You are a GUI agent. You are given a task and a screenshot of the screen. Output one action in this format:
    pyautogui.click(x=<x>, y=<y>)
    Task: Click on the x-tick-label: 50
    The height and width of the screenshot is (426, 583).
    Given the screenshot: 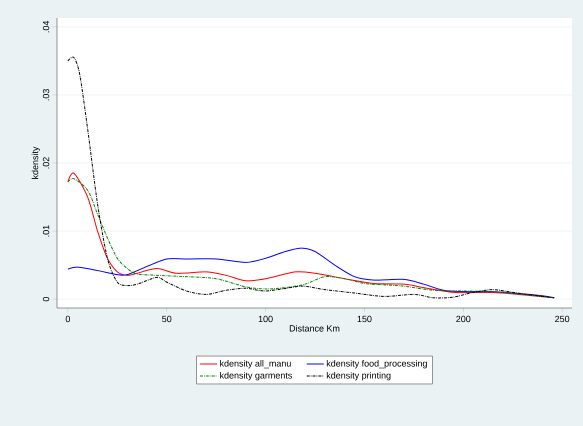 What is the action you would take?
    pyautogui.click(x=167, y=319)
    